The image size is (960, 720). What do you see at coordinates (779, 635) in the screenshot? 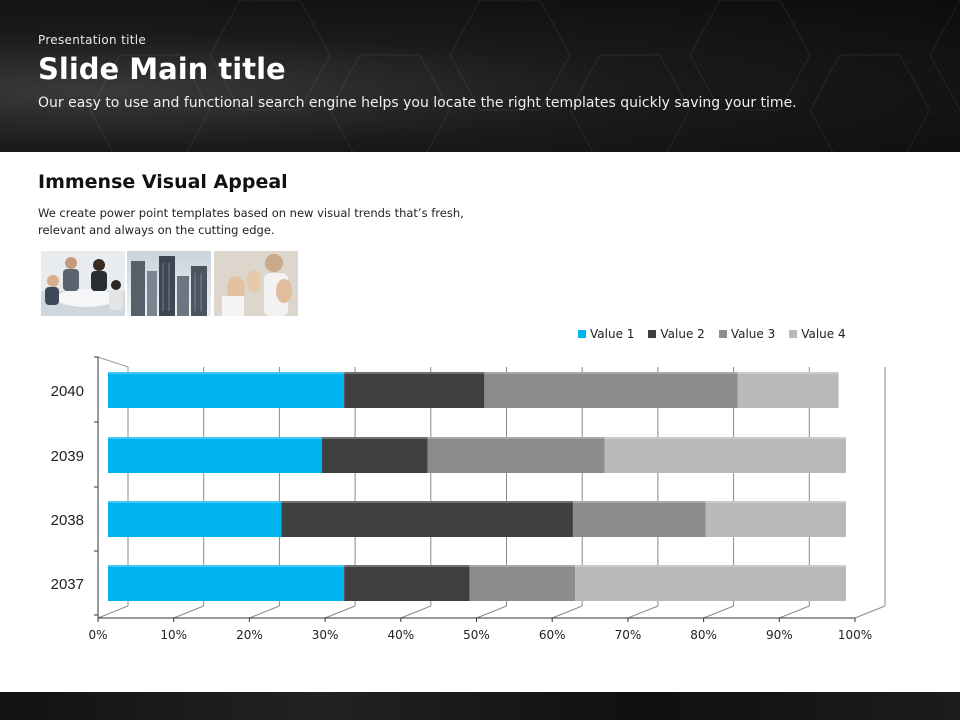
I see `x-tick-label: 90%` at bounding box center [779, 635].